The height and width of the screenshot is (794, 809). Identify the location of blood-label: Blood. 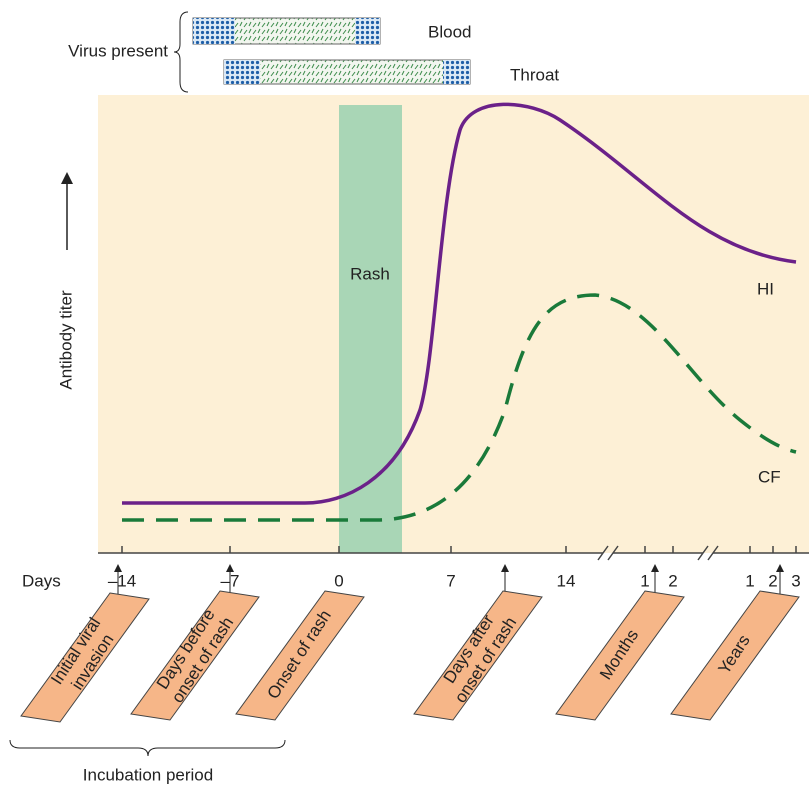
(449, 31).